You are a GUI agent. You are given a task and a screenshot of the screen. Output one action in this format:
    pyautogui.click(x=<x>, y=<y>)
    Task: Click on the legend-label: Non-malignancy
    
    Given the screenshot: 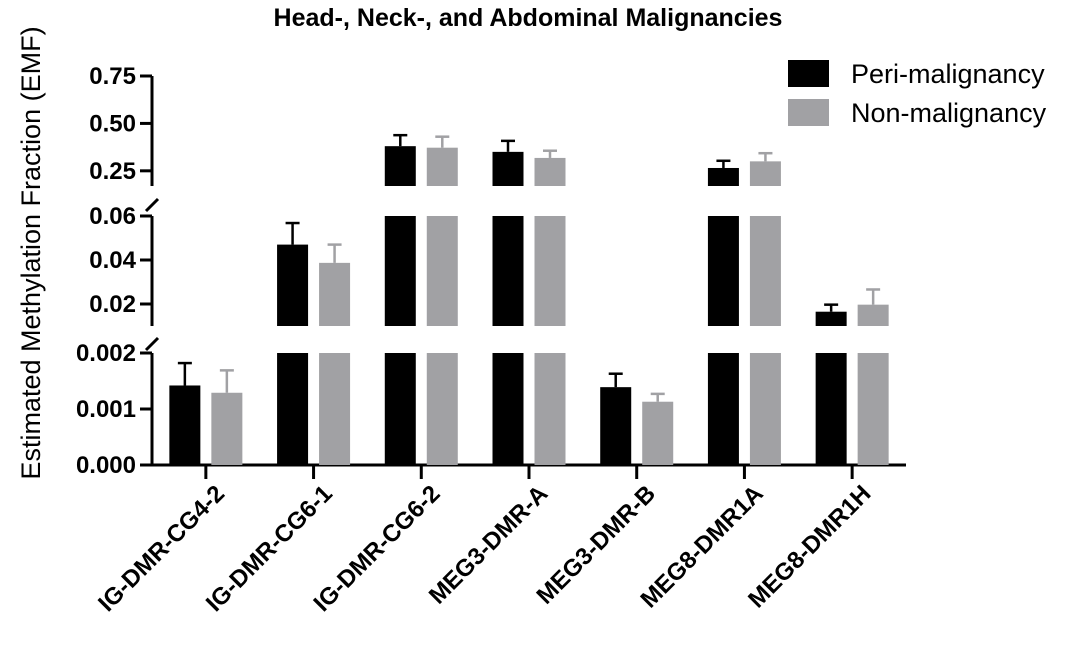 What is the action you would take?
    pyautogui.click(x=949, y=113)
    